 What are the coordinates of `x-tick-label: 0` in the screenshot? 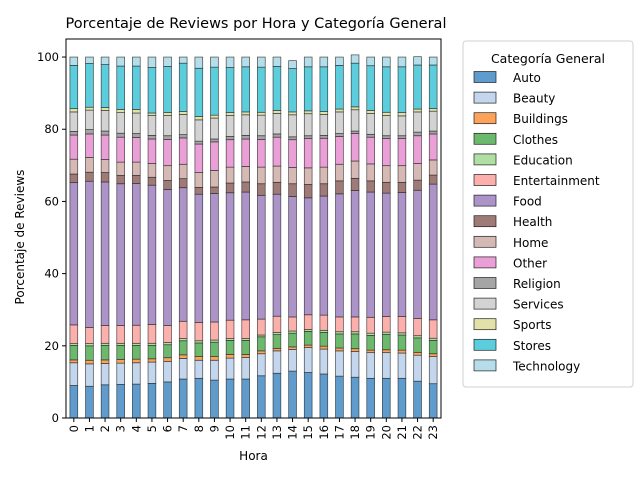 It's located at (74, 428).